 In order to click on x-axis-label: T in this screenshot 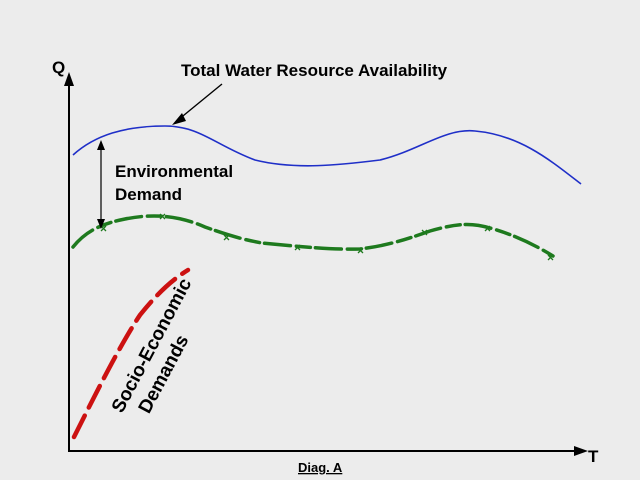, I will do `click(593, 456)`.